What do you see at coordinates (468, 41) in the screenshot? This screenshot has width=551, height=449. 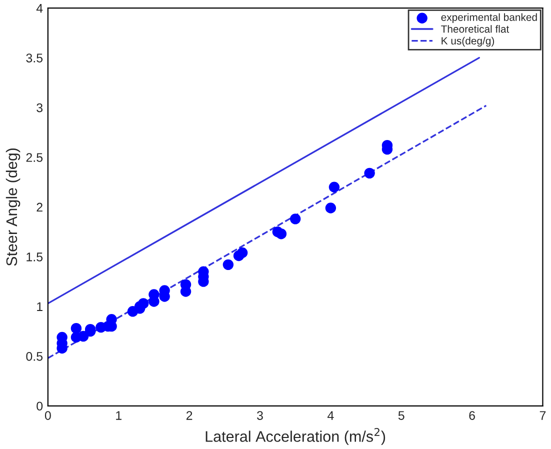 I see `legend-label: K us(deg/g)` at bounding box center [468, 41].